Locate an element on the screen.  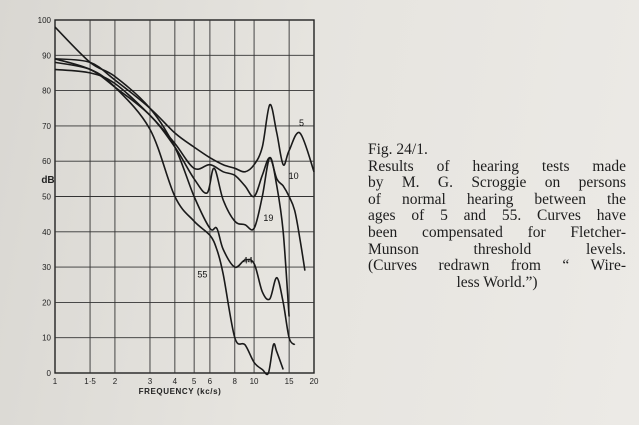
y-tick-label: 50 is located at coordinates (46, 197).